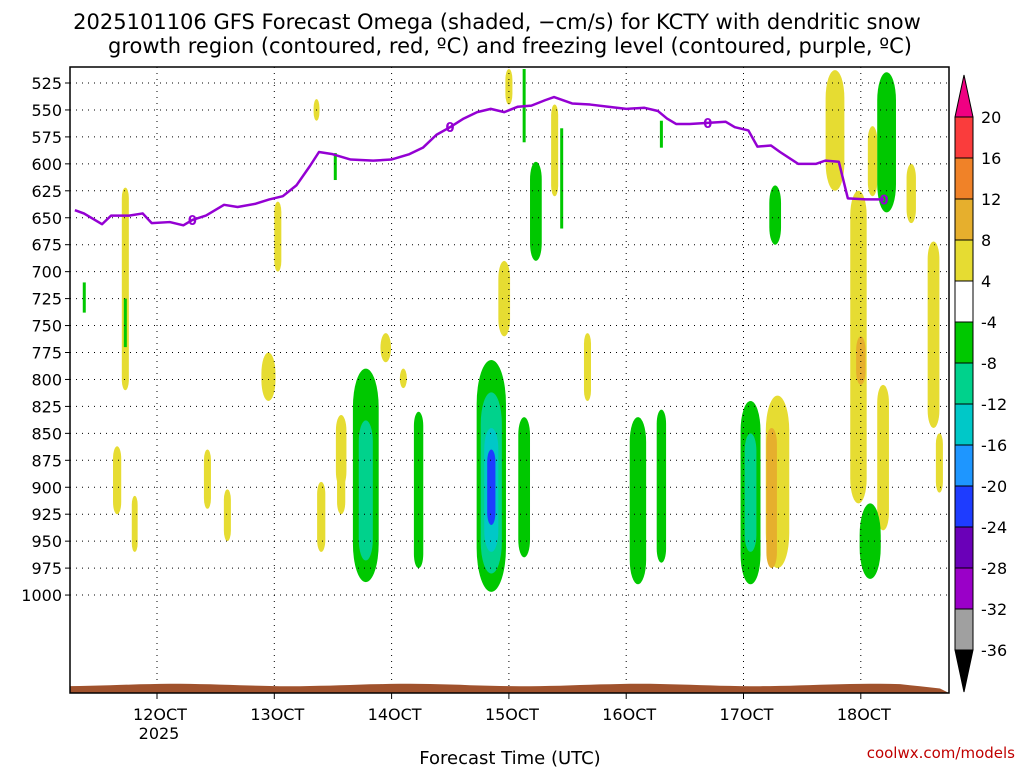  What do you see at coordinates (986, 281) in the screenshot?
I see `colorbar-label-4: 4` at bounding box center [986, 281].